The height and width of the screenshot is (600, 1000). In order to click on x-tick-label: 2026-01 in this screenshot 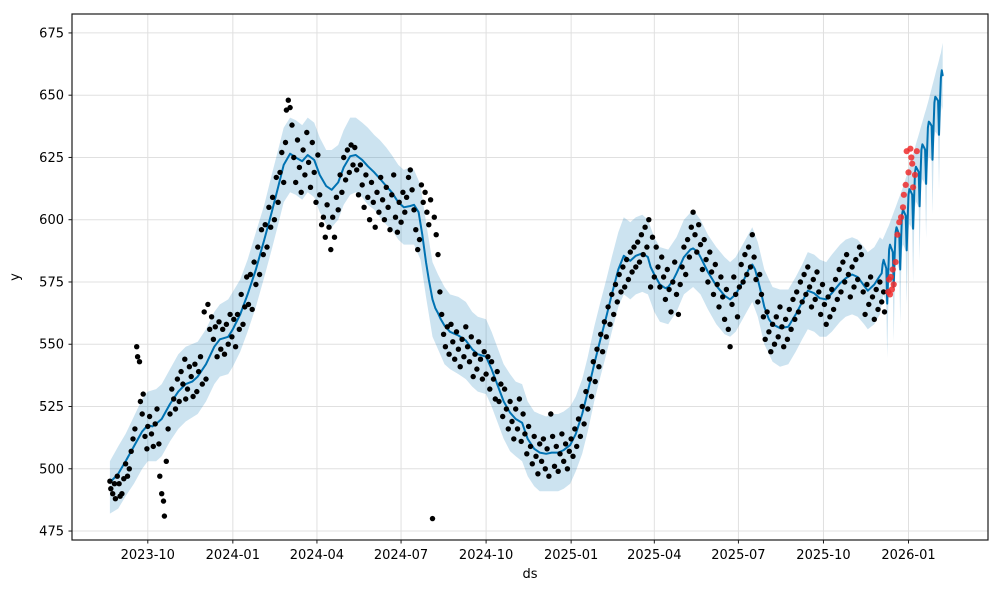, I will do `click(908, 555)`.